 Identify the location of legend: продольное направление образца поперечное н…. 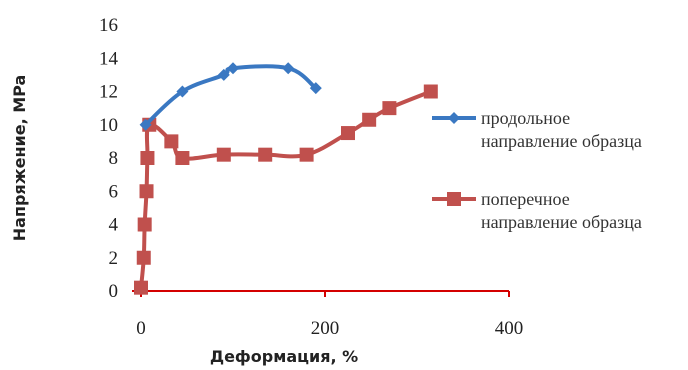
(537, 170).